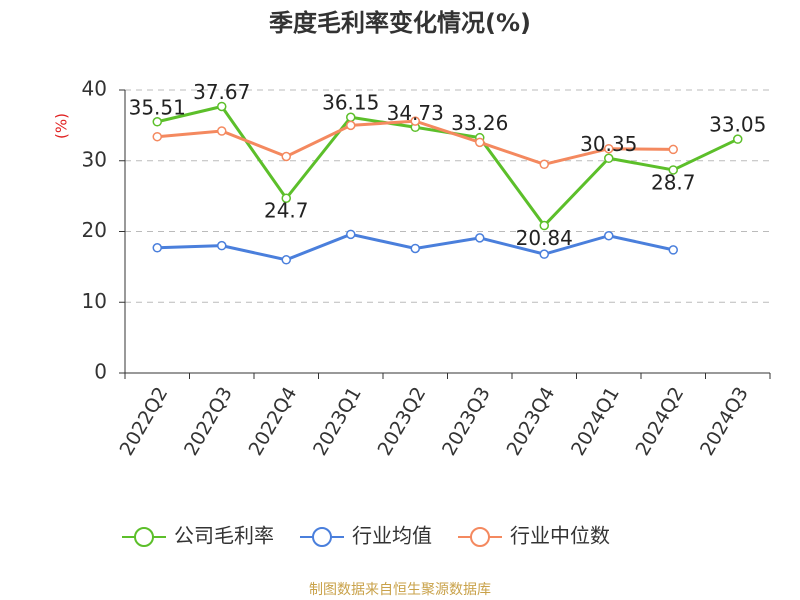  What do you see at coordinates (350, 103) in the screenshot?
I see `data-label: 36.15` at bounding box center [350, 103].